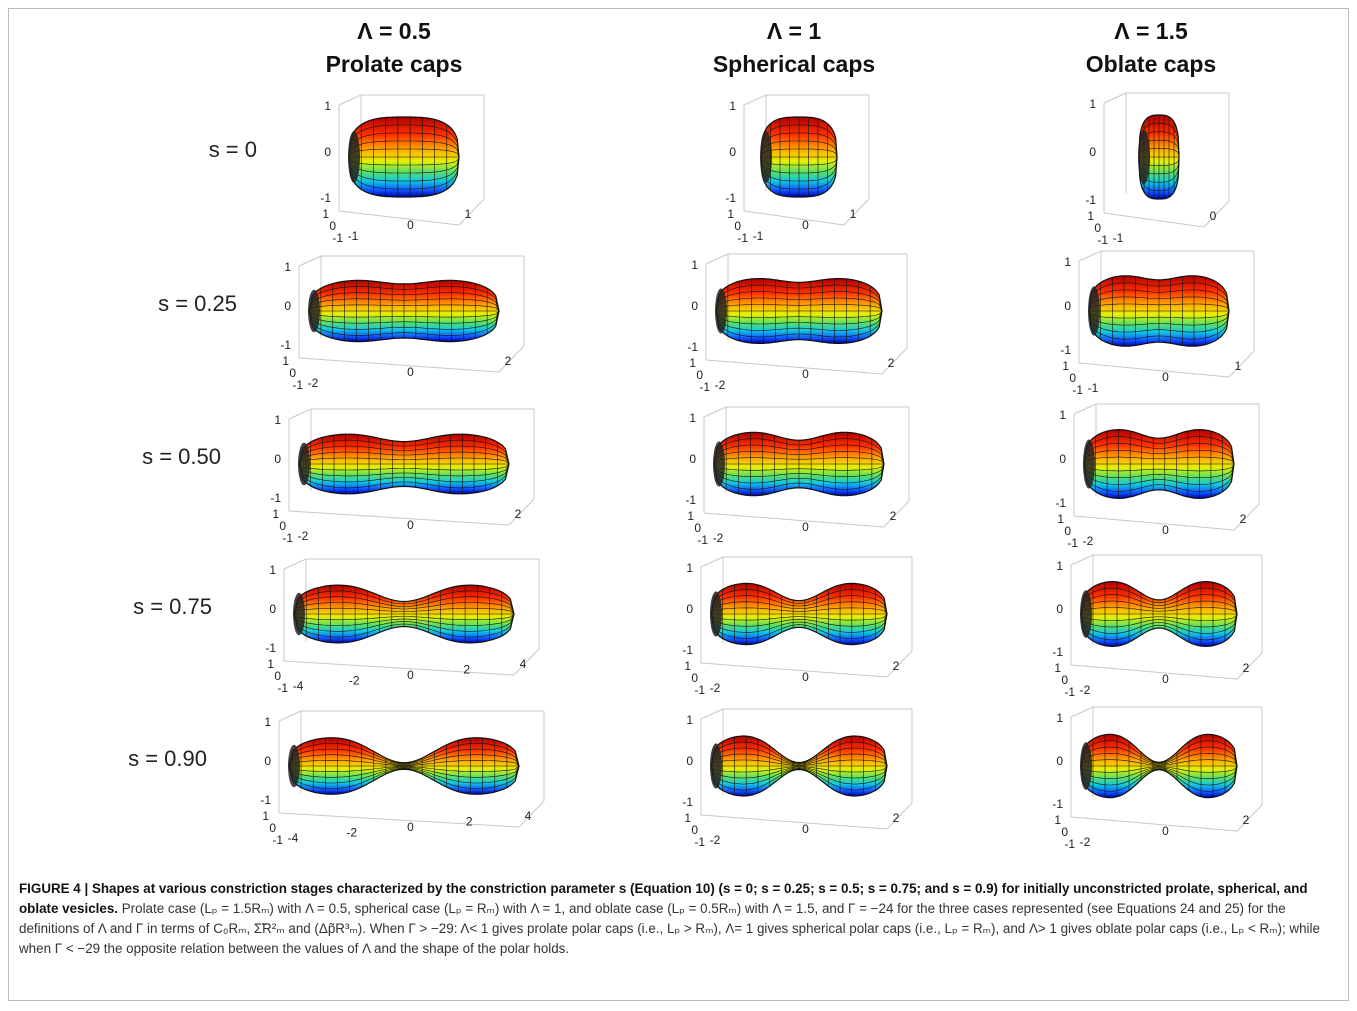  What do you see at coordinates (794, 31) in the screenshot?
I see `header-param: Λ = 1` at bounding box center [794, 31].